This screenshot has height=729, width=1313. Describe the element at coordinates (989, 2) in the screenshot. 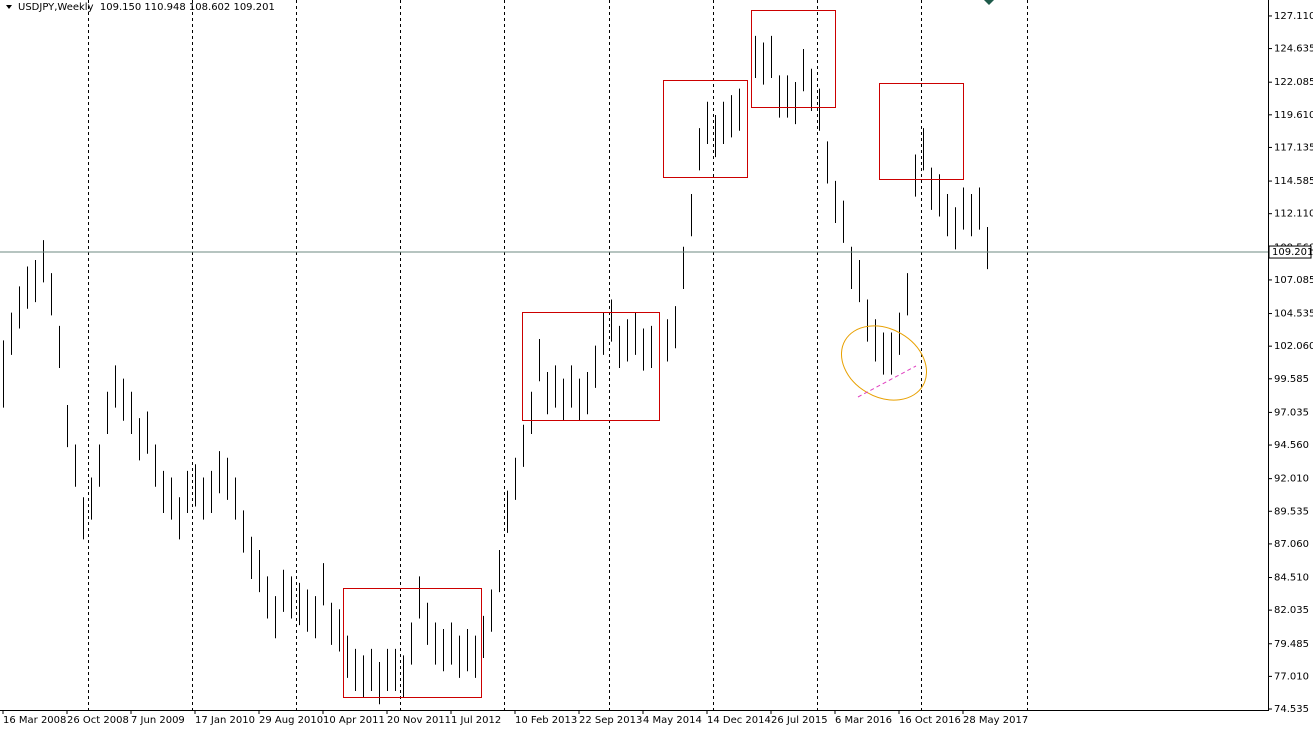

I see `shift-marker` at that location.